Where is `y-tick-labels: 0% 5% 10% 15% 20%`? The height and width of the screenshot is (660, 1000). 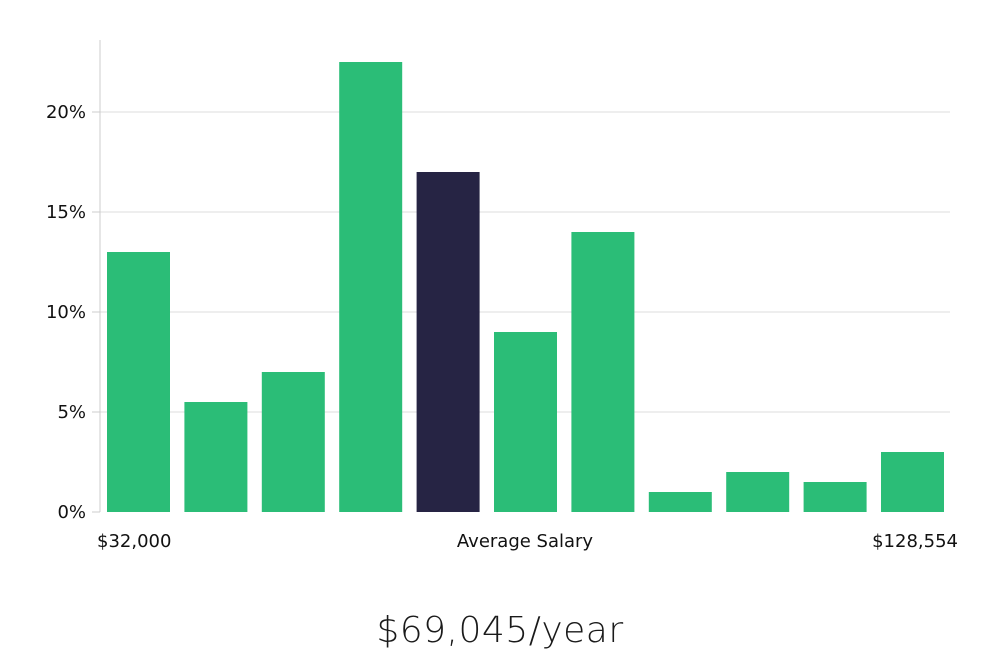
y-tick-labels: 0% 5% 10% 15% 20% is located at coordinates (73, 312).